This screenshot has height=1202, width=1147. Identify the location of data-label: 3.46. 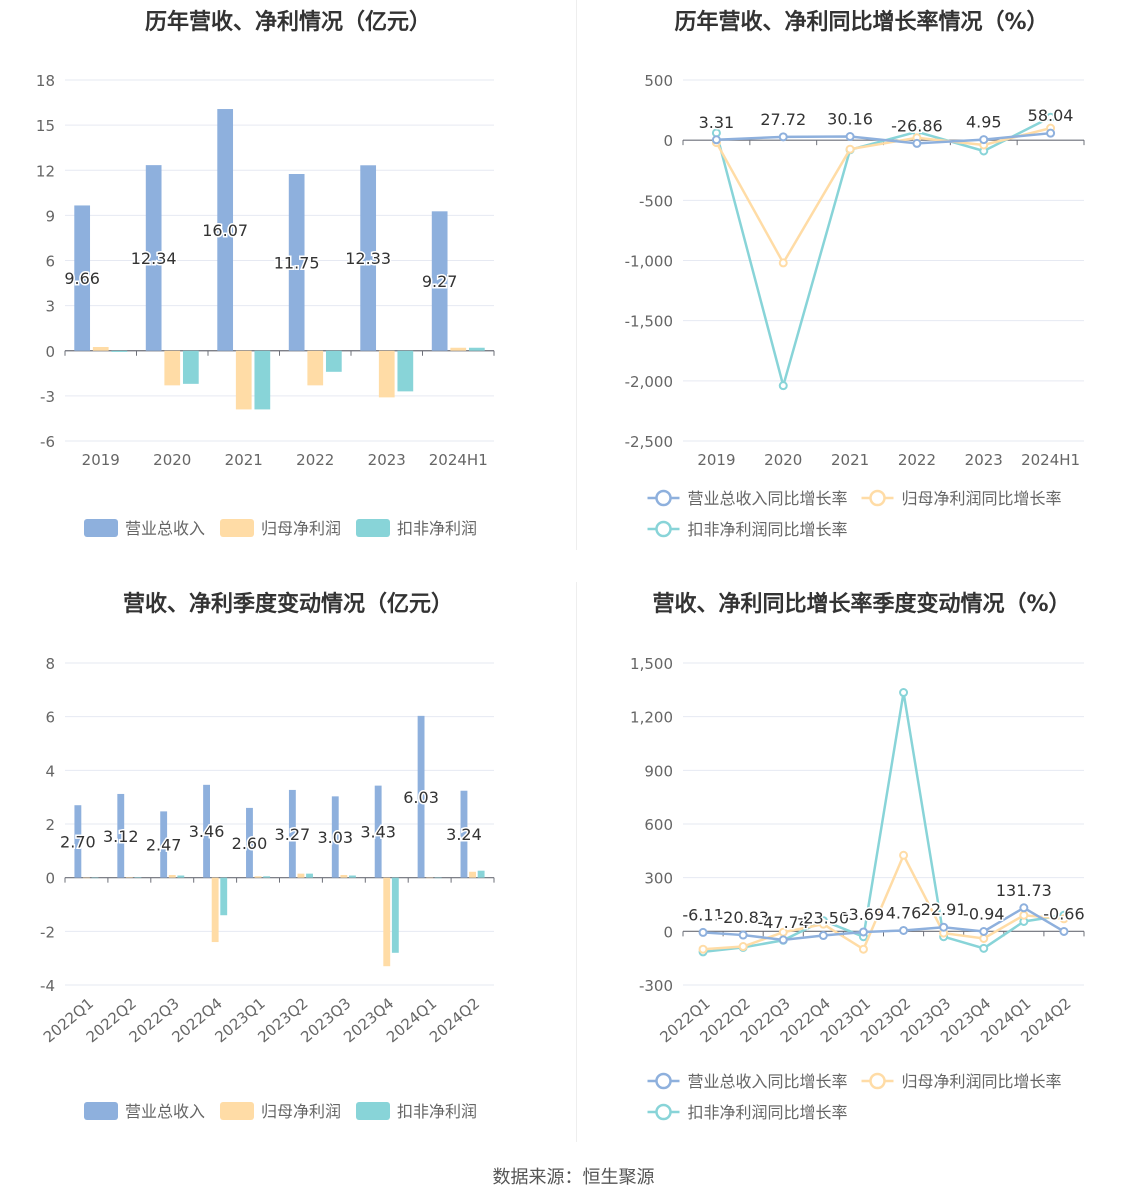
(207, 831).